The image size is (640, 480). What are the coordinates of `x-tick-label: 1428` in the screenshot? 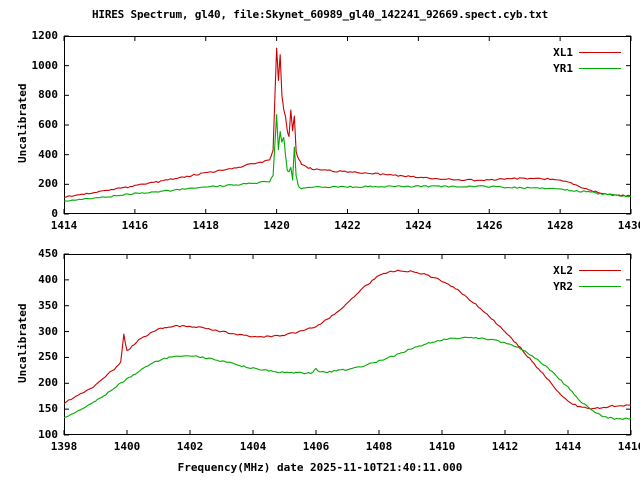 It's located at (560, 225).